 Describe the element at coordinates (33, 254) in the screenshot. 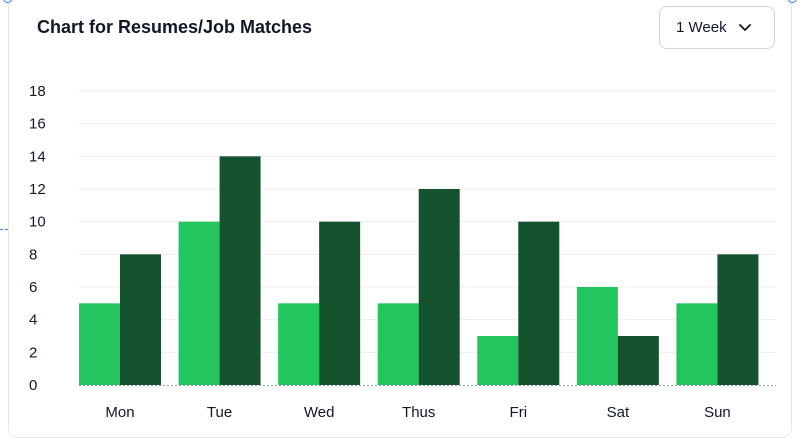

I see `y-tick-label: 8` at that location.